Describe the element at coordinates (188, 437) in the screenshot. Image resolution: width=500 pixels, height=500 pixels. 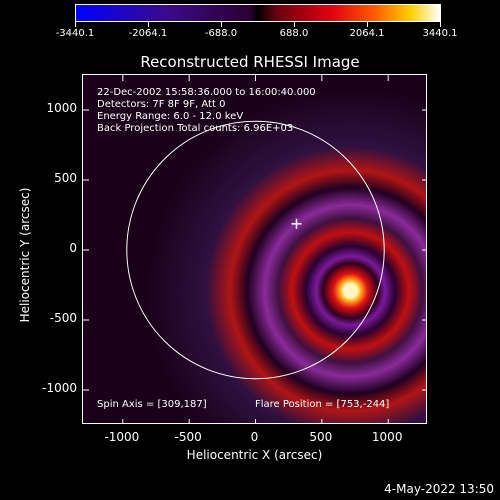
I see `x-tick-label: -500` at that location.